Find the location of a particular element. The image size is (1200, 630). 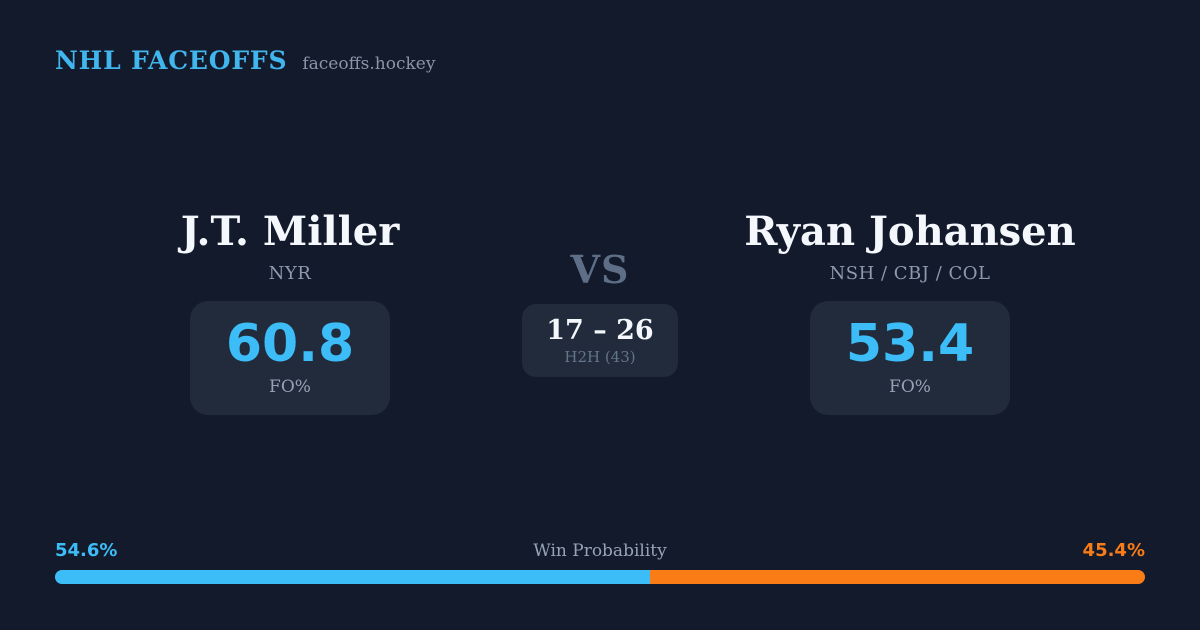

player-left-teams: NYR is located at coordinates (290, 273).